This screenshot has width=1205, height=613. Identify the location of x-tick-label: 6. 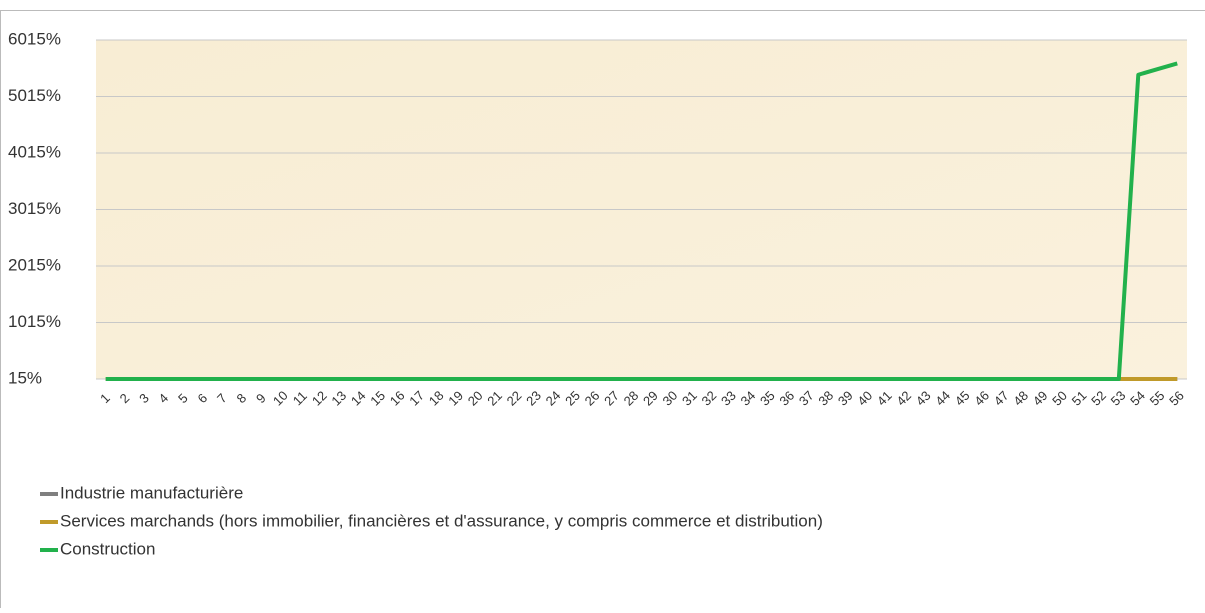
(203, 398).